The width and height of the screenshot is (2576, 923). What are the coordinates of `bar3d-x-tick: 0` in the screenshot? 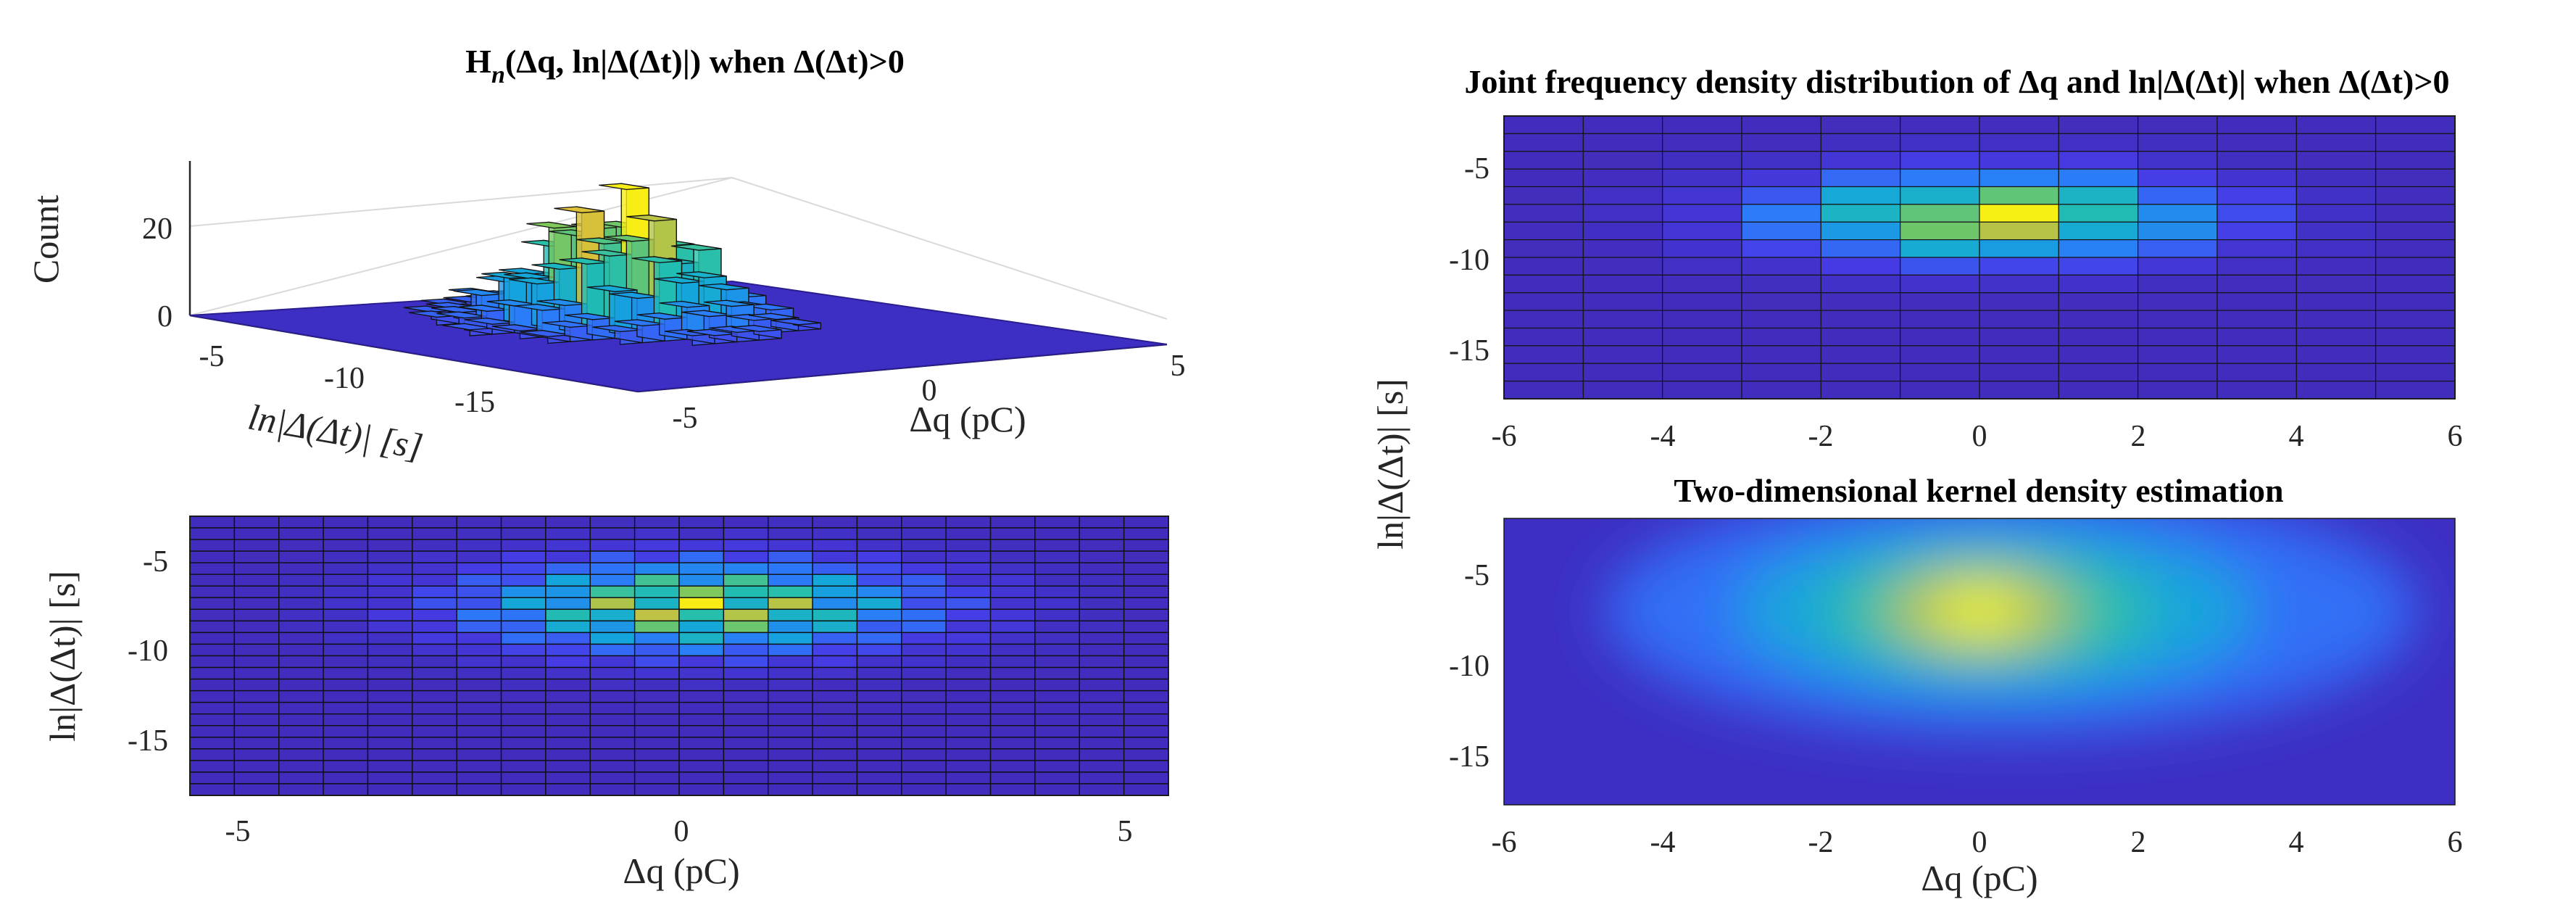 It's located at (929, 390).